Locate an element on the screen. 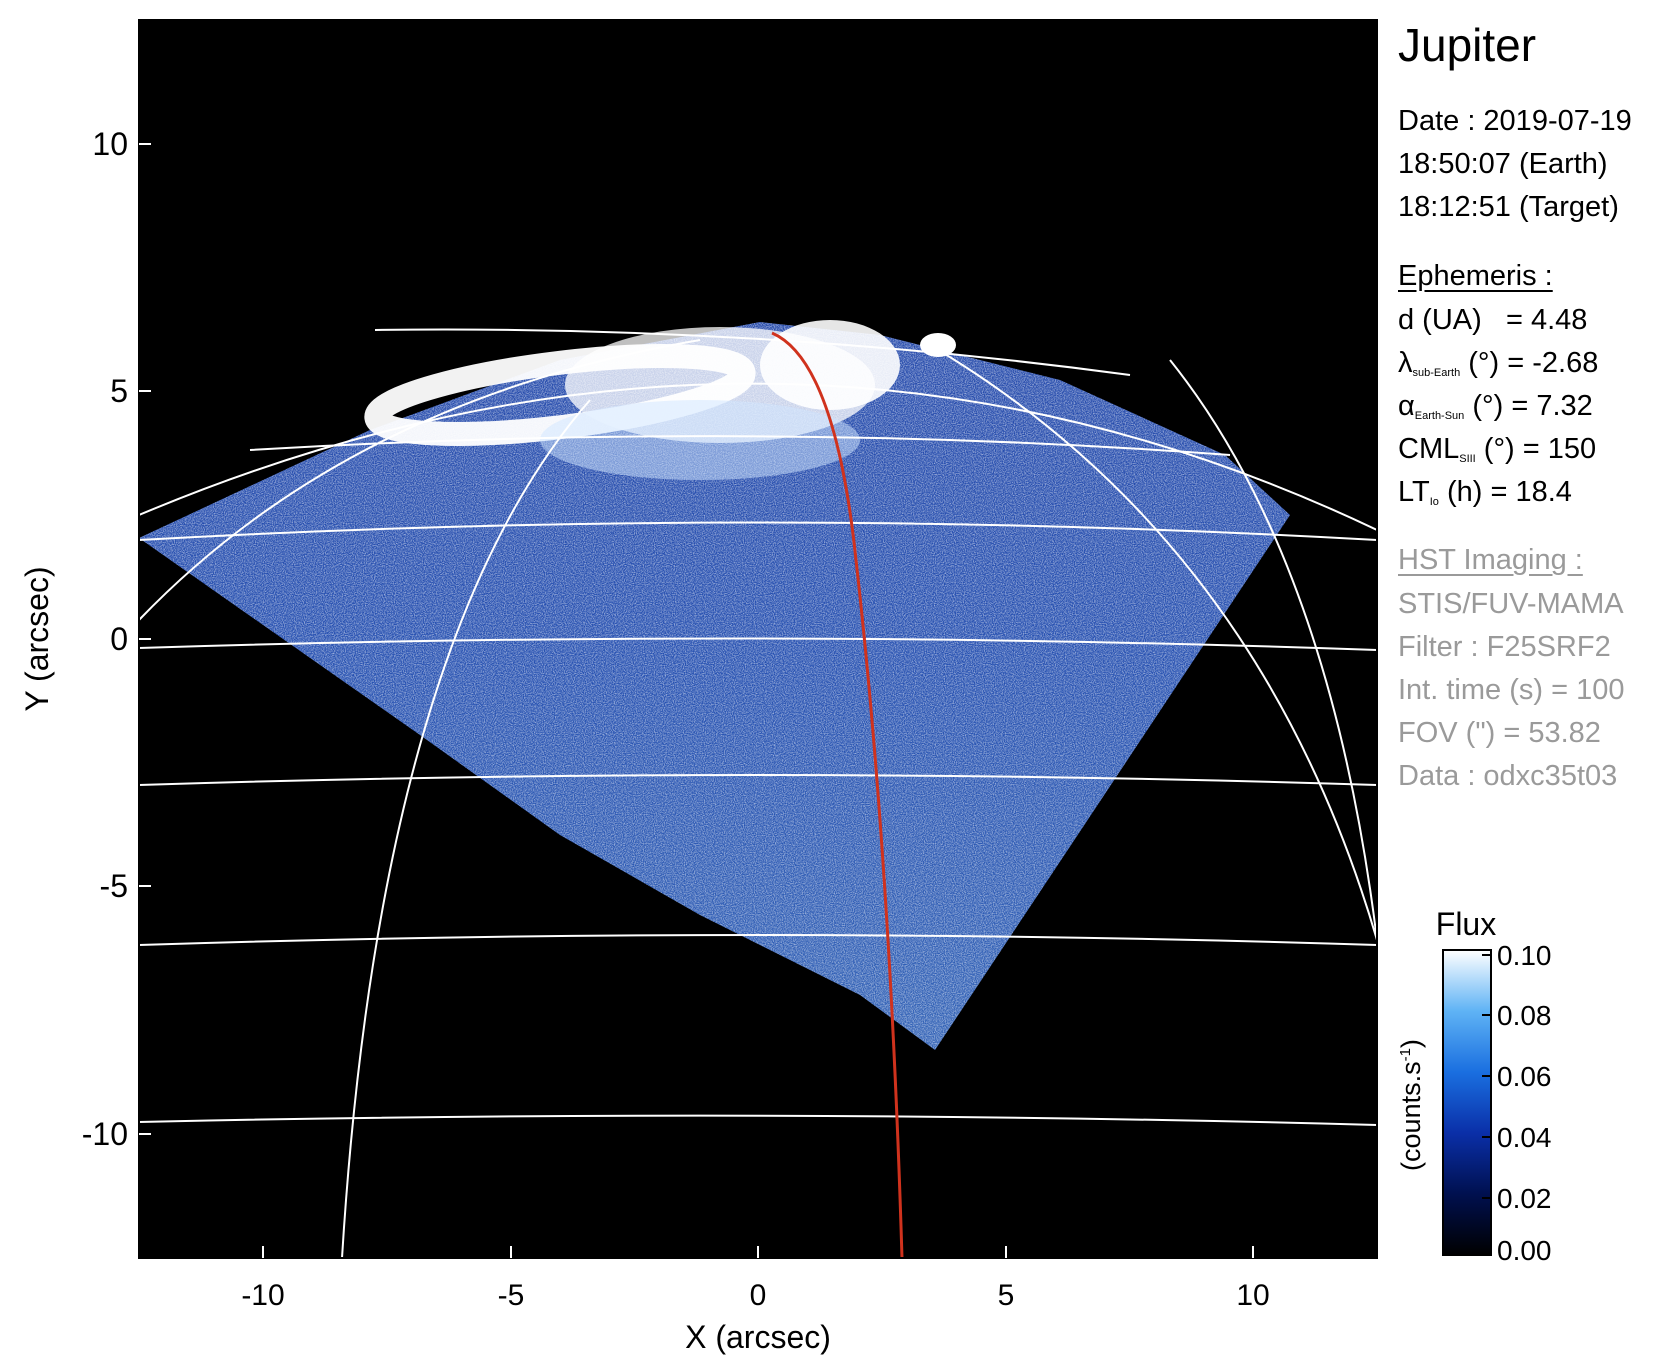  x-tick-label: -5 is located at coordinates (511, 1295).